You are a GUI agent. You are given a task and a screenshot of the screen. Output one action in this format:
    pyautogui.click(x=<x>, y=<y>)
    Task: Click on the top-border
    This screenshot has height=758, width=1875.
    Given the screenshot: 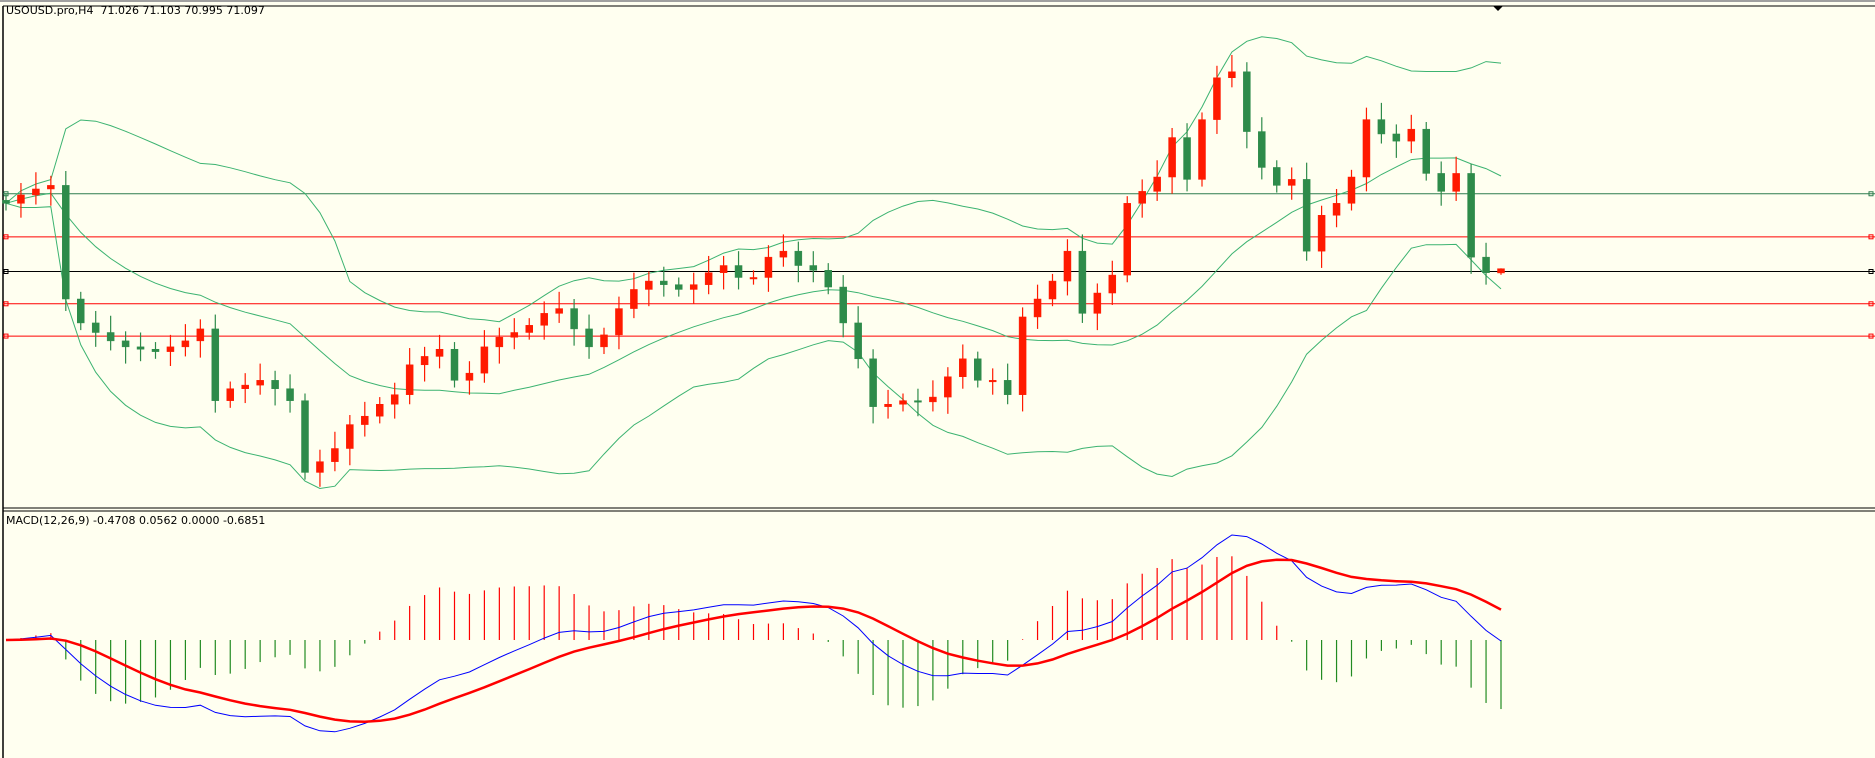 What is the action you would take?
    pyautogui.click(x=937, y=1)
    